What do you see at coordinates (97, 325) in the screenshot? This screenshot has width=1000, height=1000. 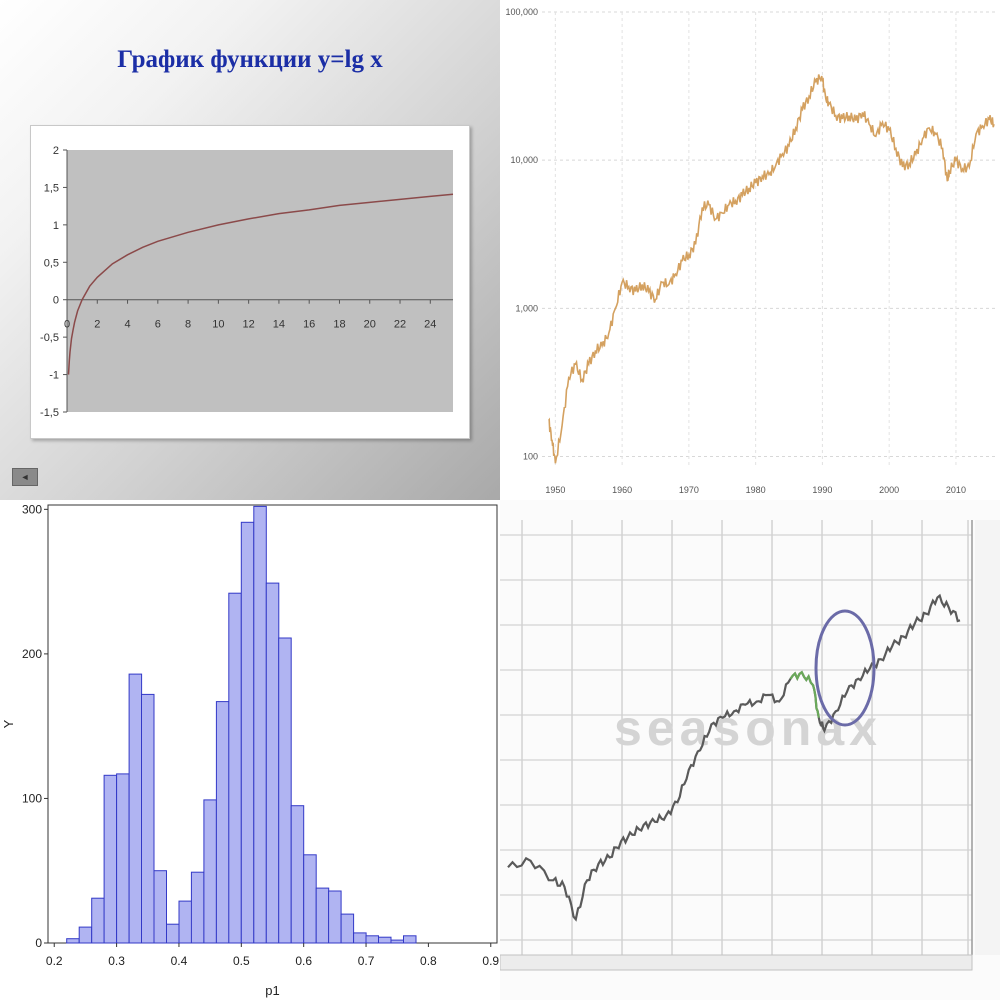 I see `x-tick-label: 2` at bounding box center [97, 325].